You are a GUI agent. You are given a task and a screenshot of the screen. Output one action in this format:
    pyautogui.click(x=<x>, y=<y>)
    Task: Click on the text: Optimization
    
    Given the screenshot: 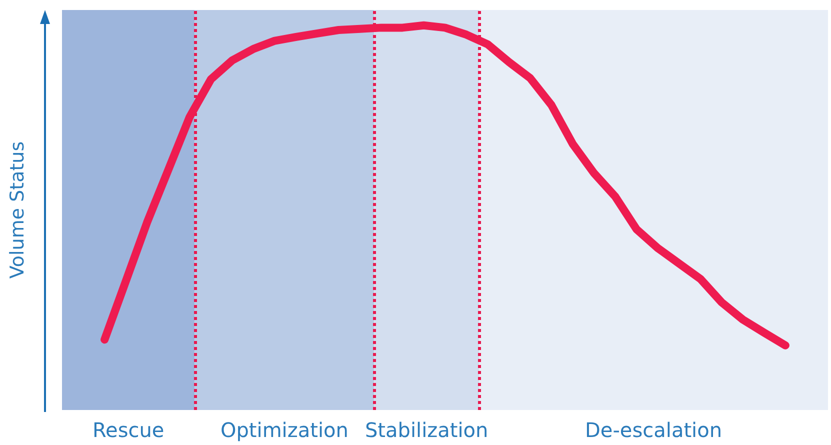 What is the action you would take?
    pyautogui.click(x=284, y=430)
    